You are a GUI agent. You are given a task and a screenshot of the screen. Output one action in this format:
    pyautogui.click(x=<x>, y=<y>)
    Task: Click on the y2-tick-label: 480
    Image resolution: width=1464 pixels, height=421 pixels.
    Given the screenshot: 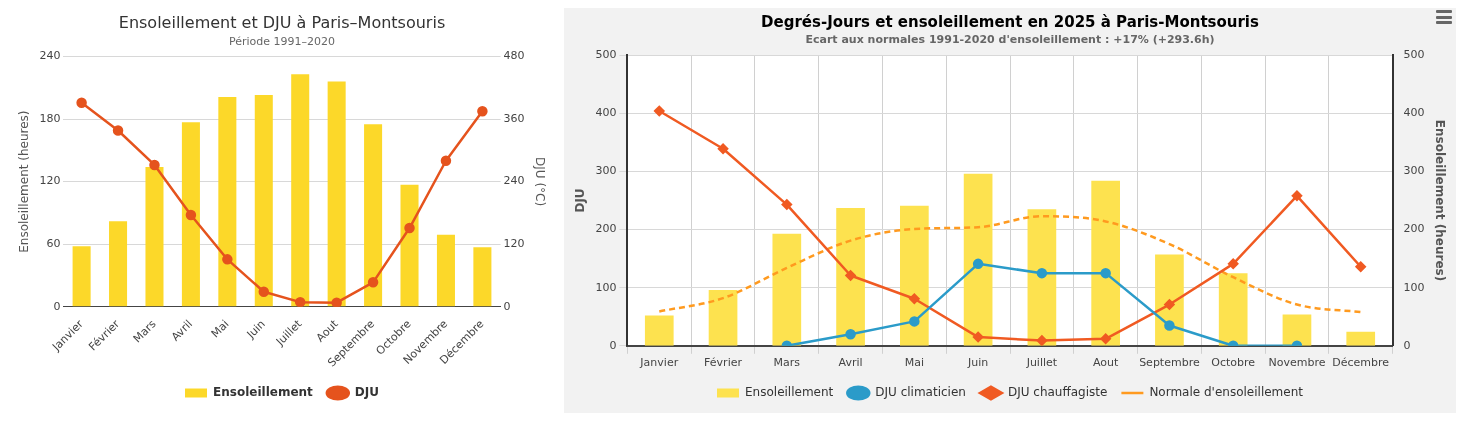 What is the action you would take?
    pyautogui.click(x=514, y=56)
    